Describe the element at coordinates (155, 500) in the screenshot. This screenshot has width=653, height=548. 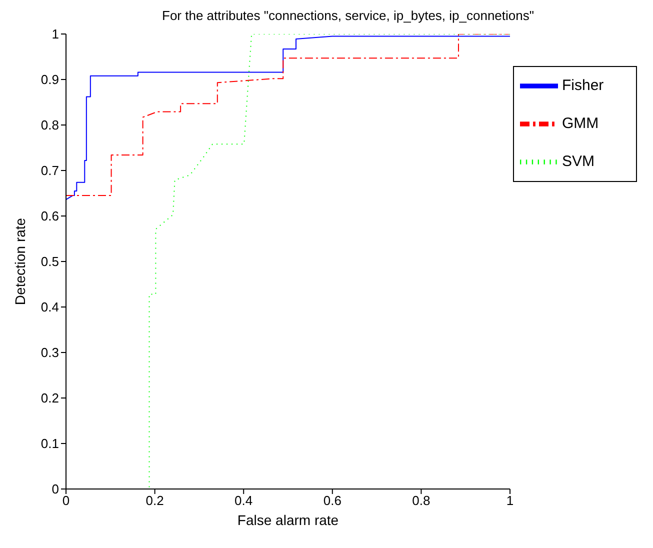
I see `x-tick-label: 0.2` at that location.